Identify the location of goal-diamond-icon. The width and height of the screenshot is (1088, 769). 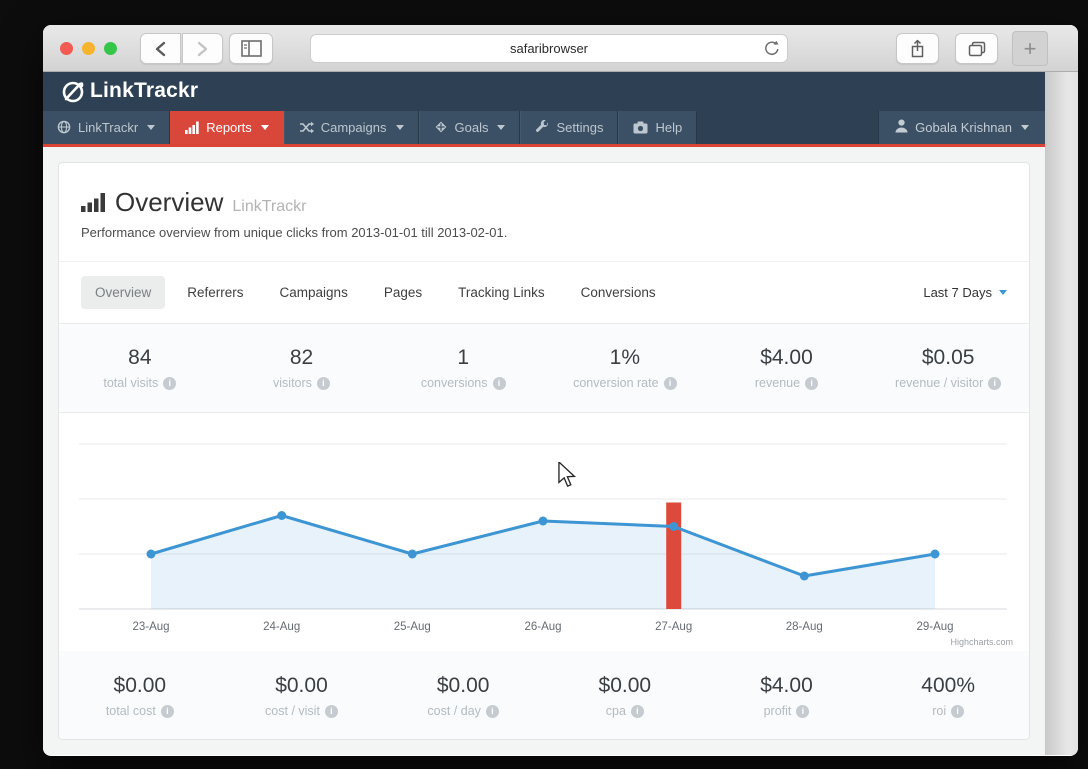
(441, 127).